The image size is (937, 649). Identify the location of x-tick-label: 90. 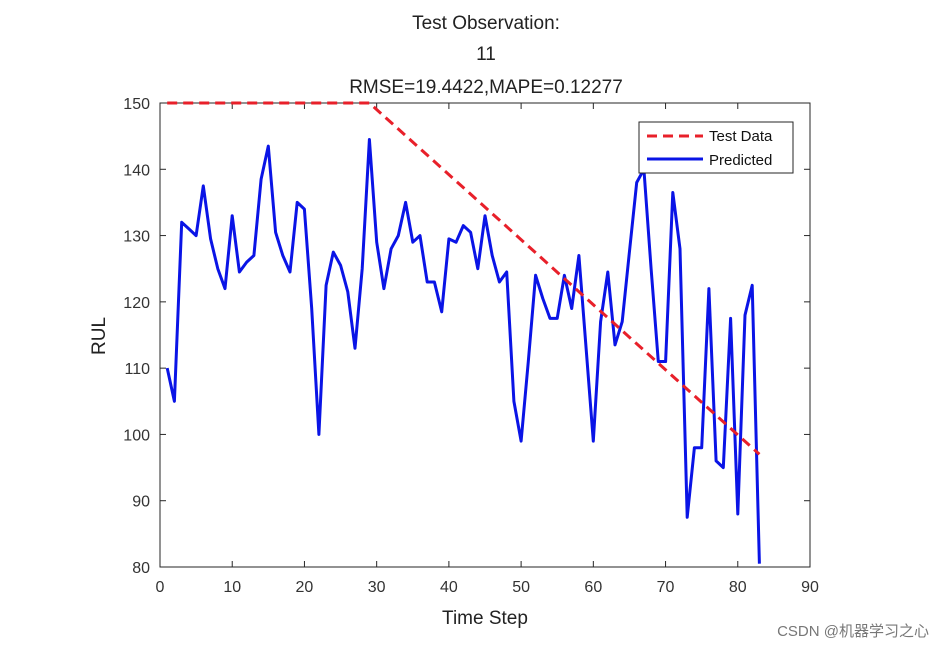
(810, 587).